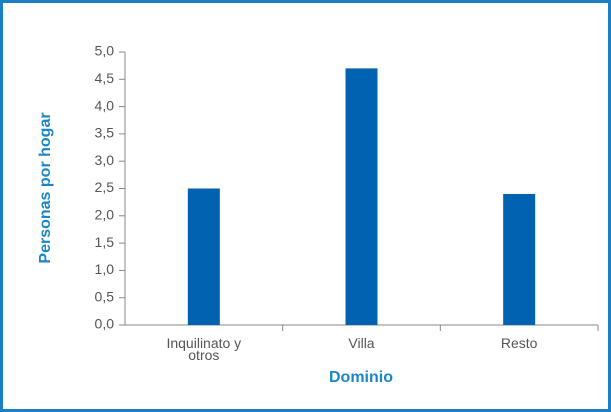 Image resolution: width=611 pixels, height=412 pixels. Describe the element at coordinates (45, 187) in the screenshot. I see `y-axis-title: Personas por hogar` at that location.